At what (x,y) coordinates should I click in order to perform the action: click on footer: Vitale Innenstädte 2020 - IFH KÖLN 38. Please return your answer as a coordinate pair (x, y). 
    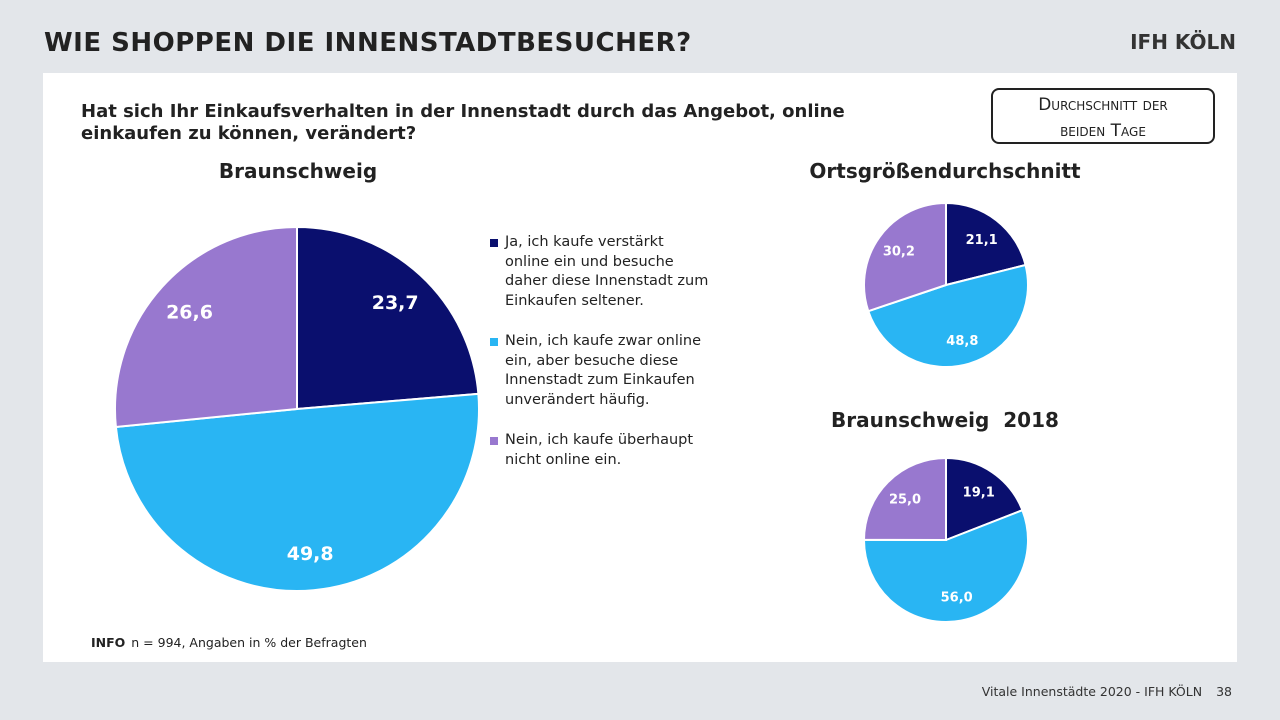
    Looking at the image, I should click on (1107, 691).